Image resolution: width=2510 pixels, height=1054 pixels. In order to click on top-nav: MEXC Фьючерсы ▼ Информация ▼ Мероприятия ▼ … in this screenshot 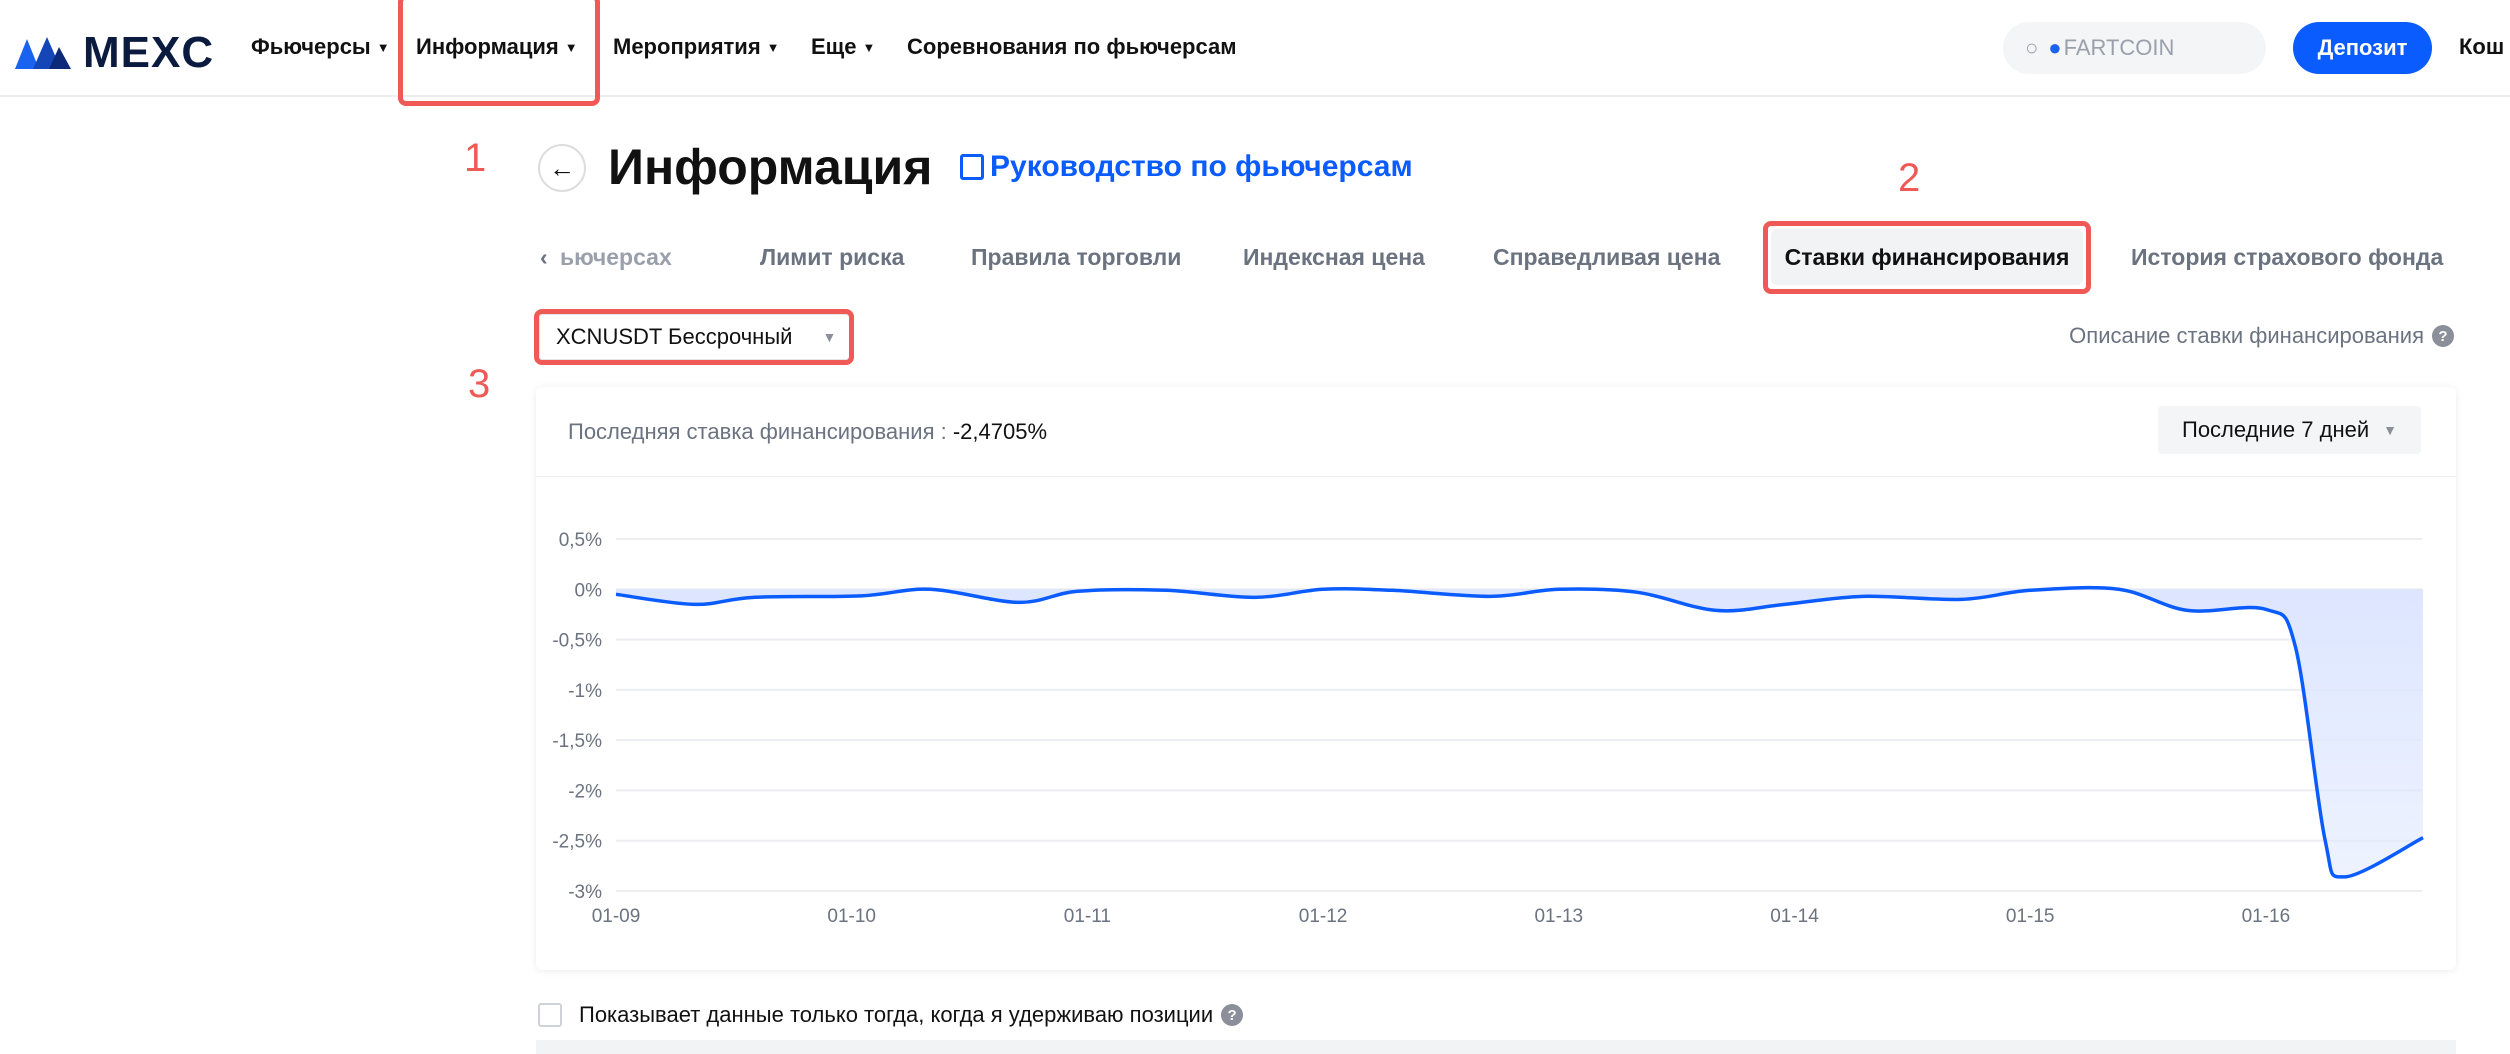, I will do `click(1255, 48)`.